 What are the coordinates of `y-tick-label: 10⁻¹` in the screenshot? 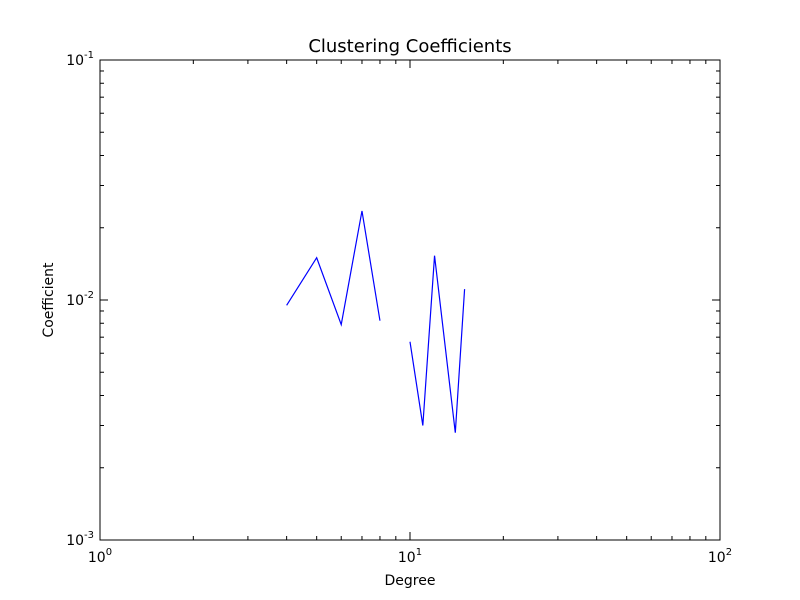 It's located at (80, 59).